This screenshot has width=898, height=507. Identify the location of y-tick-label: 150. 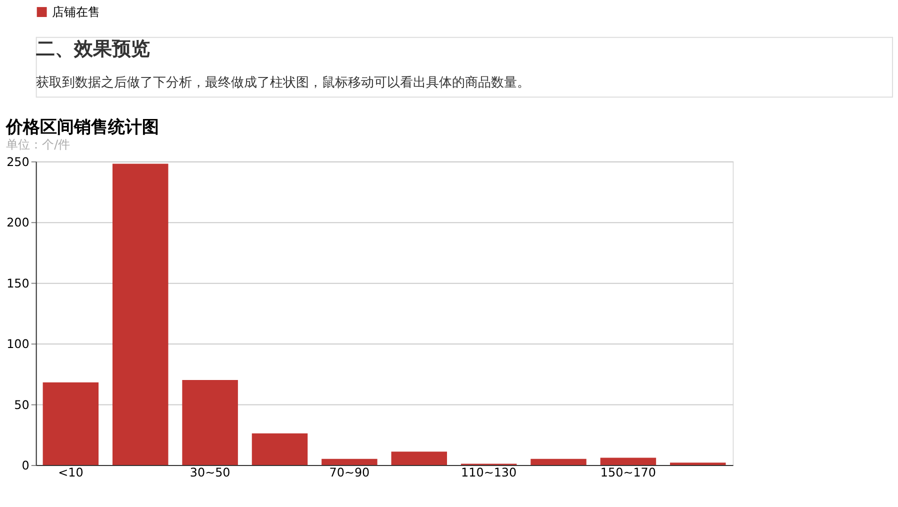
(18, 283).